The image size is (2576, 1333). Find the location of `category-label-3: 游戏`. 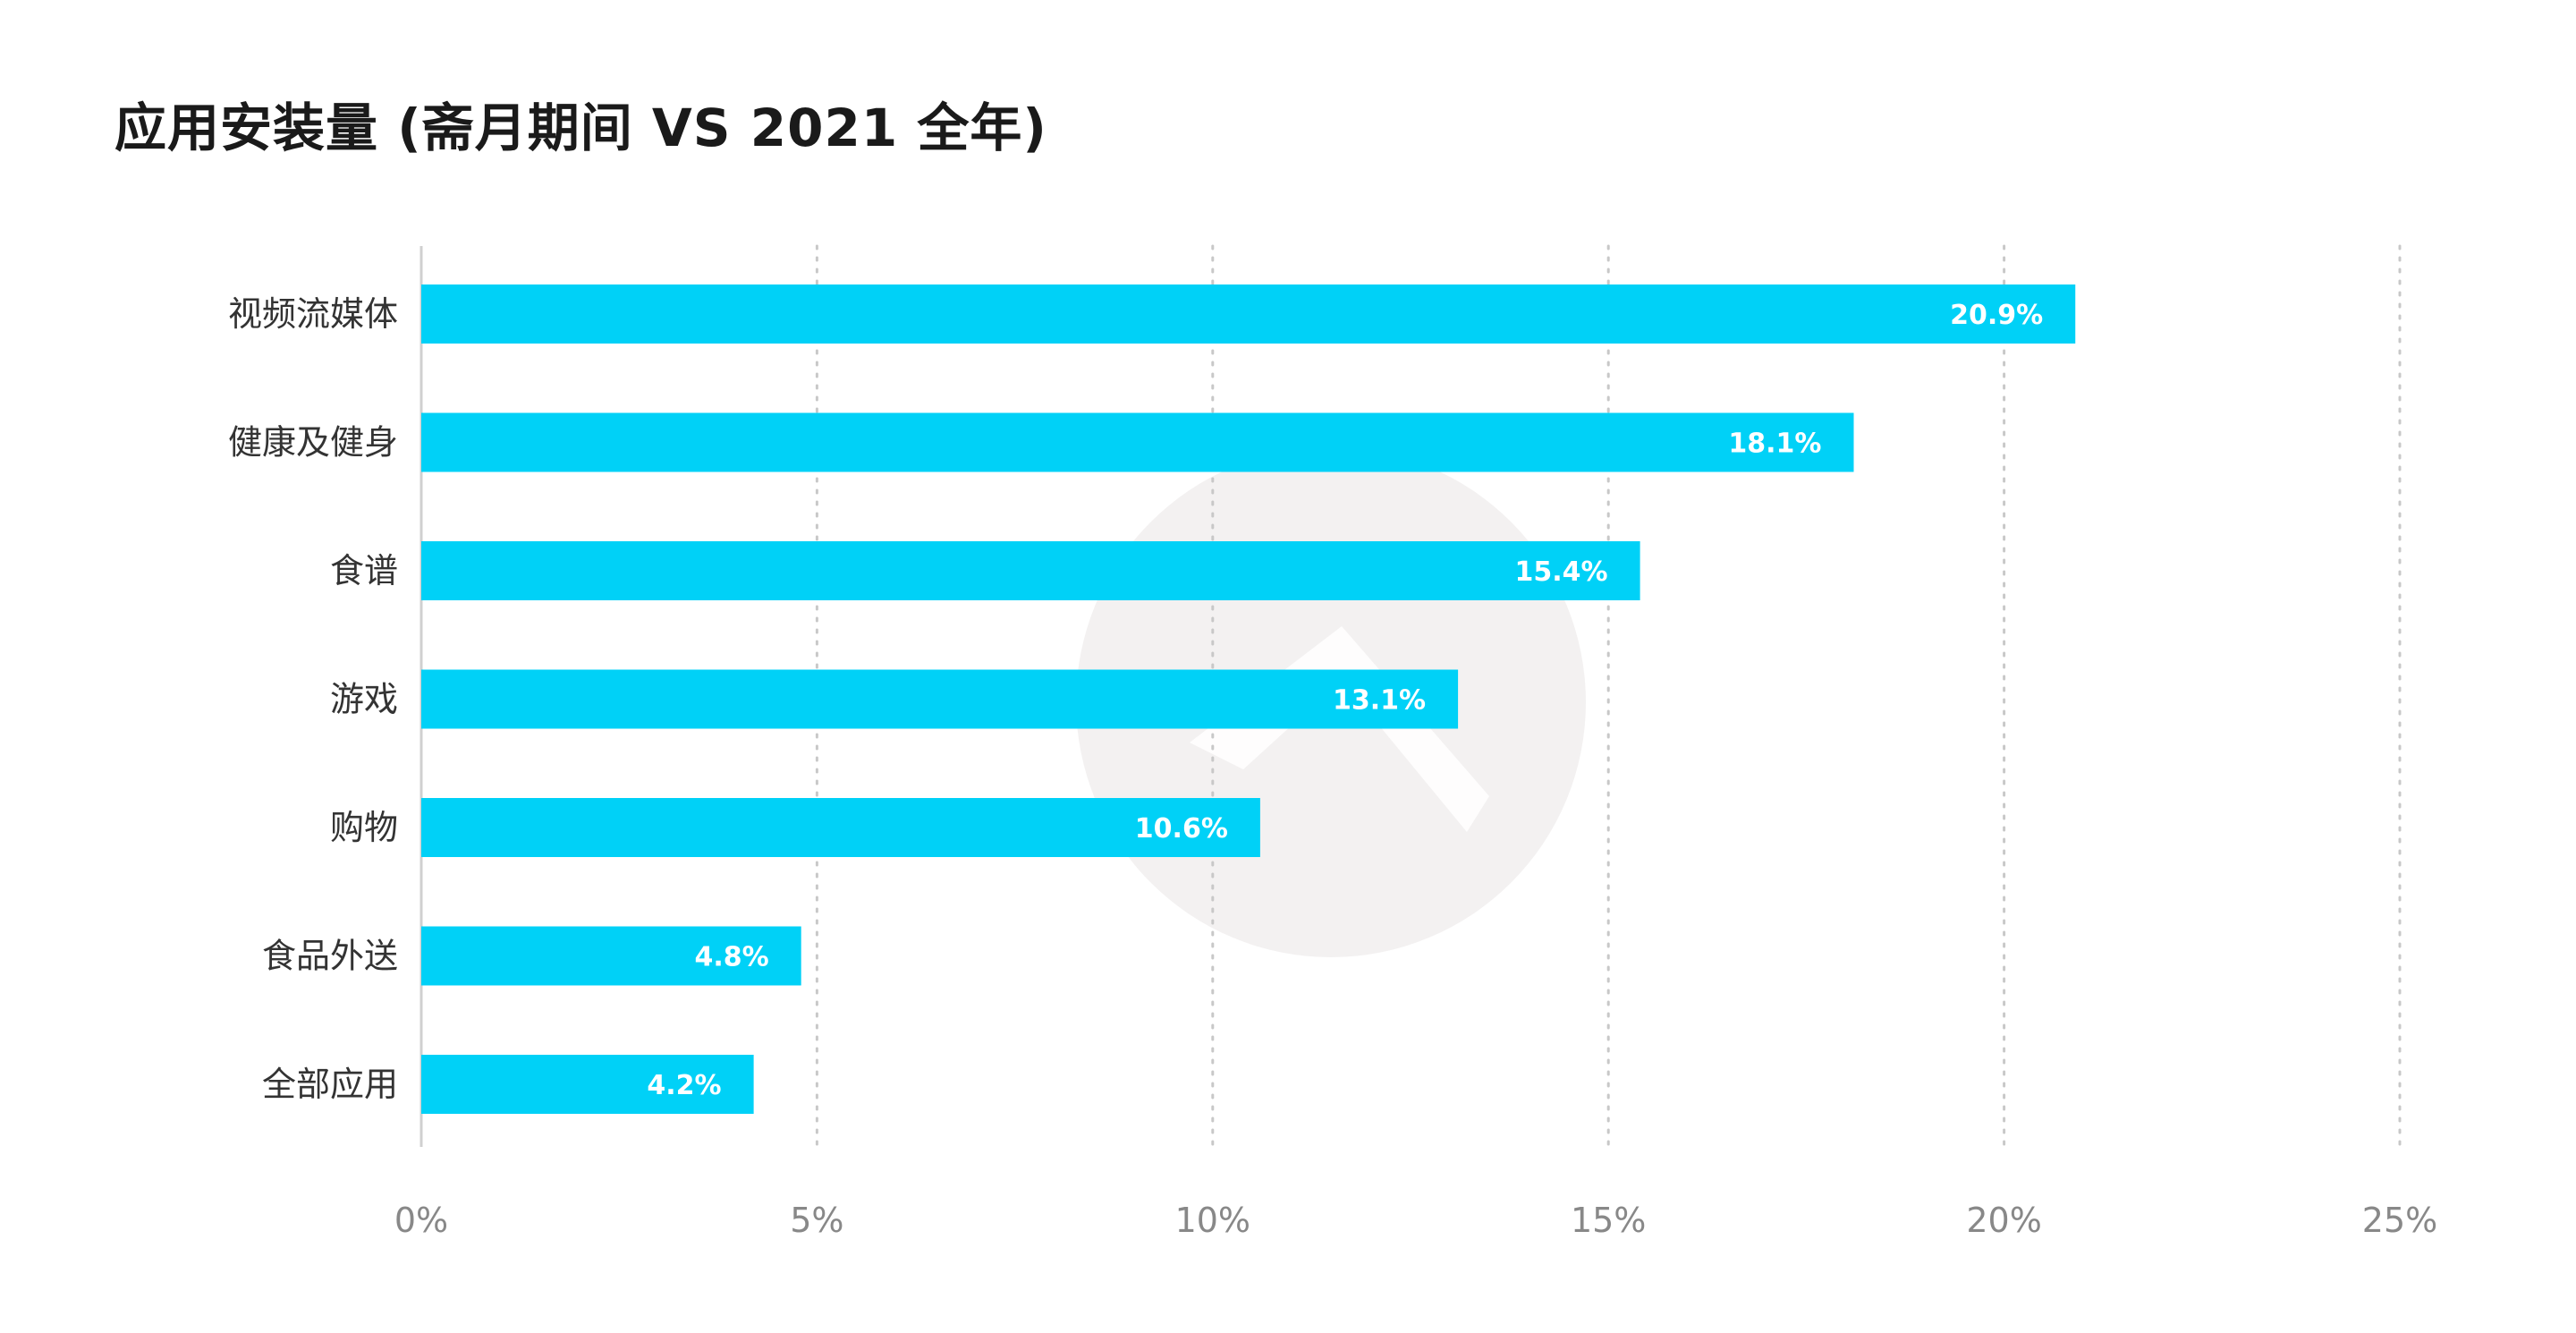

category-label-3: 游戏 is located at coordinates (364, 699).